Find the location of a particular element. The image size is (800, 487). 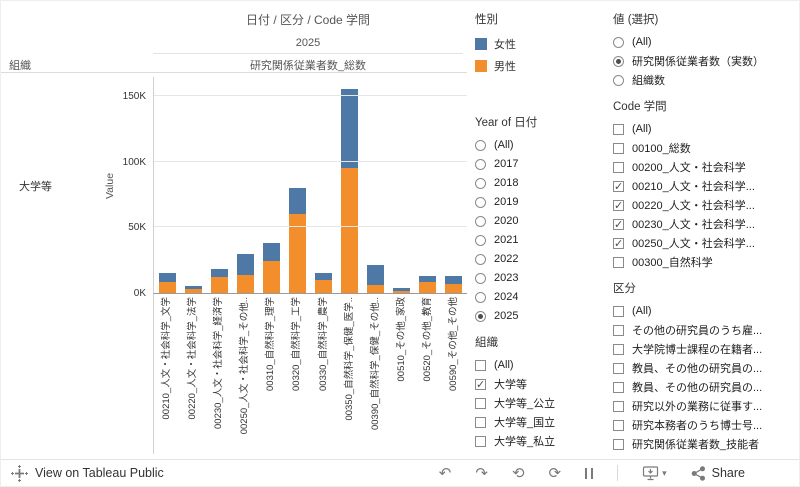

checkbox-option-研究関係従業者数_技能者: 研究関係従業者数_技能者 is located at coordinates (702, 444).